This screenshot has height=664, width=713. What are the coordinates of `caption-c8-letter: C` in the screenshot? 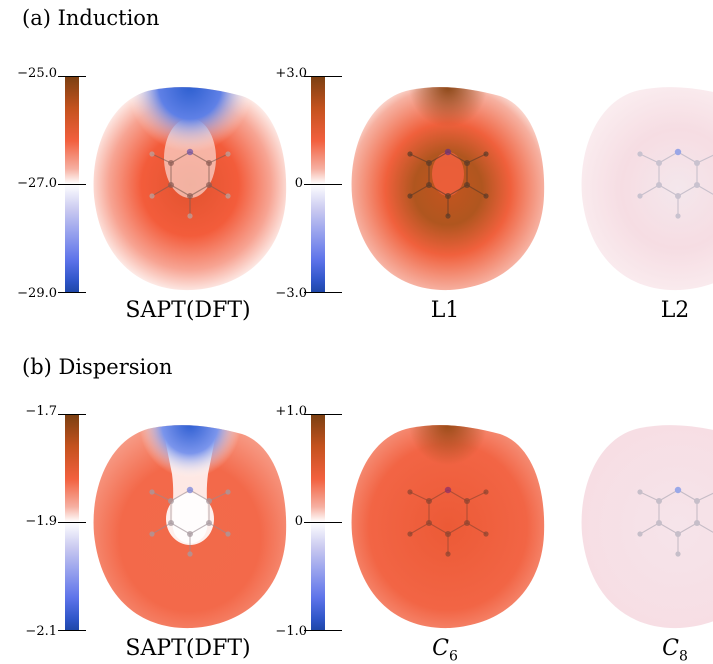 It's located at (670, 648).